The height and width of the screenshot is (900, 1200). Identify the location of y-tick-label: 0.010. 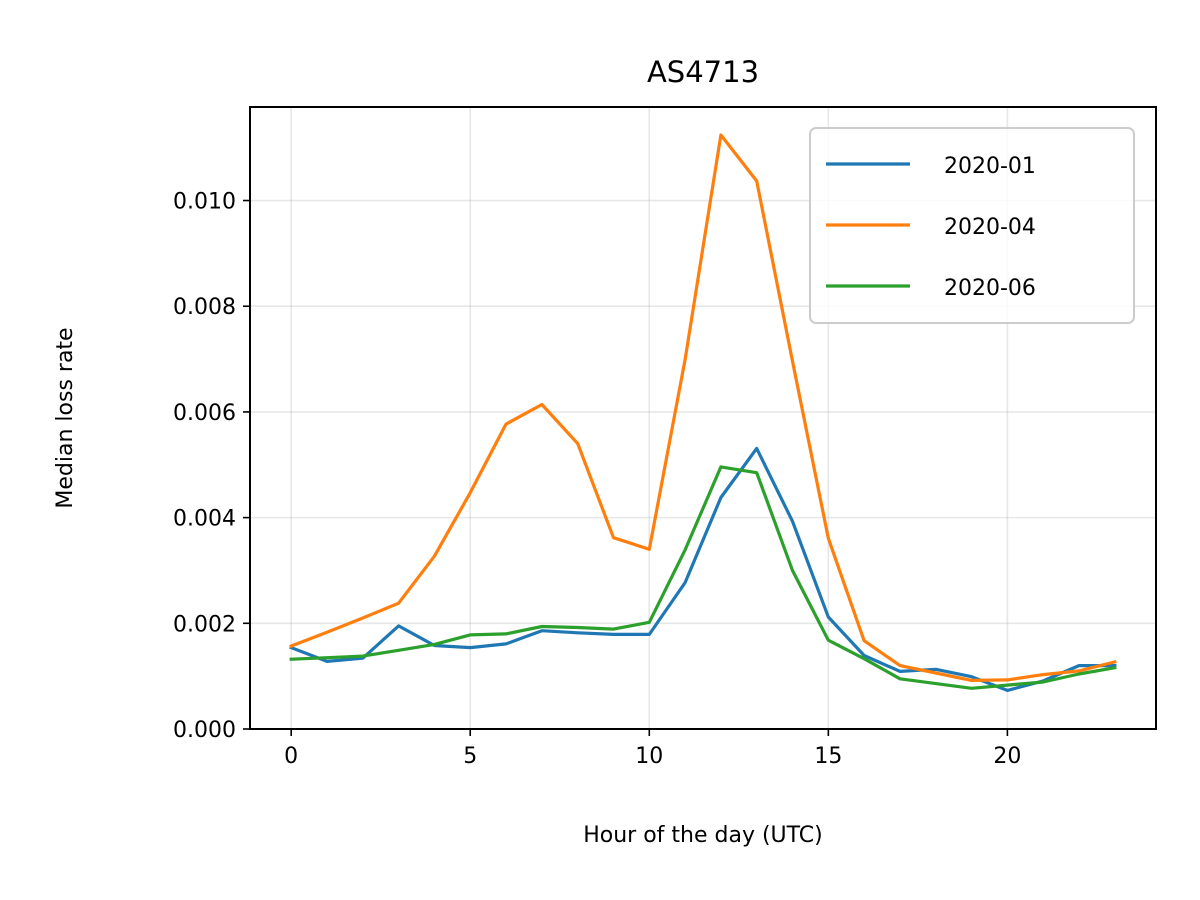
(204, 202).